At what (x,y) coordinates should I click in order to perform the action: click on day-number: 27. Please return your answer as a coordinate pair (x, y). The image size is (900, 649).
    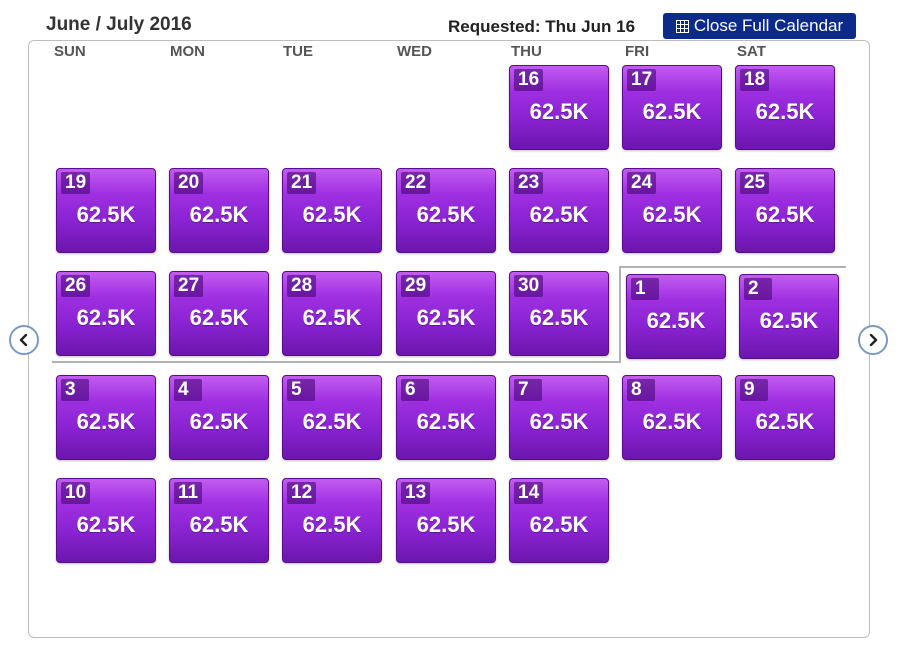
    Looking at the image, I should click on (189, 286).